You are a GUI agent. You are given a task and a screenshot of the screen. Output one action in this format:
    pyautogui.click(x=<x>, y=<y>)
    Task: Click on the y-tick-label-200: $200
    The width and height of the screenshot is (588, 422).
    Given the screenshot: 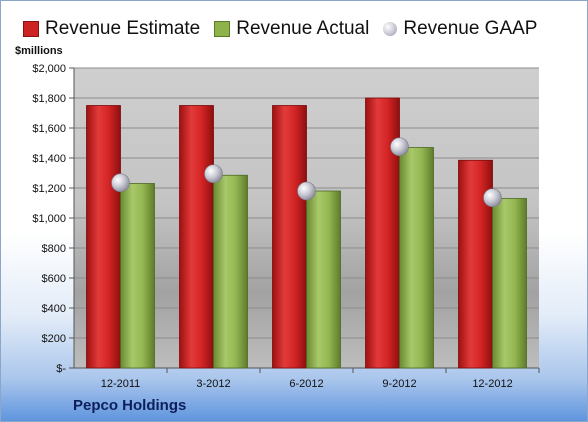 What is the action you would take?
    pyautogui.click(x=54, y=339)
    